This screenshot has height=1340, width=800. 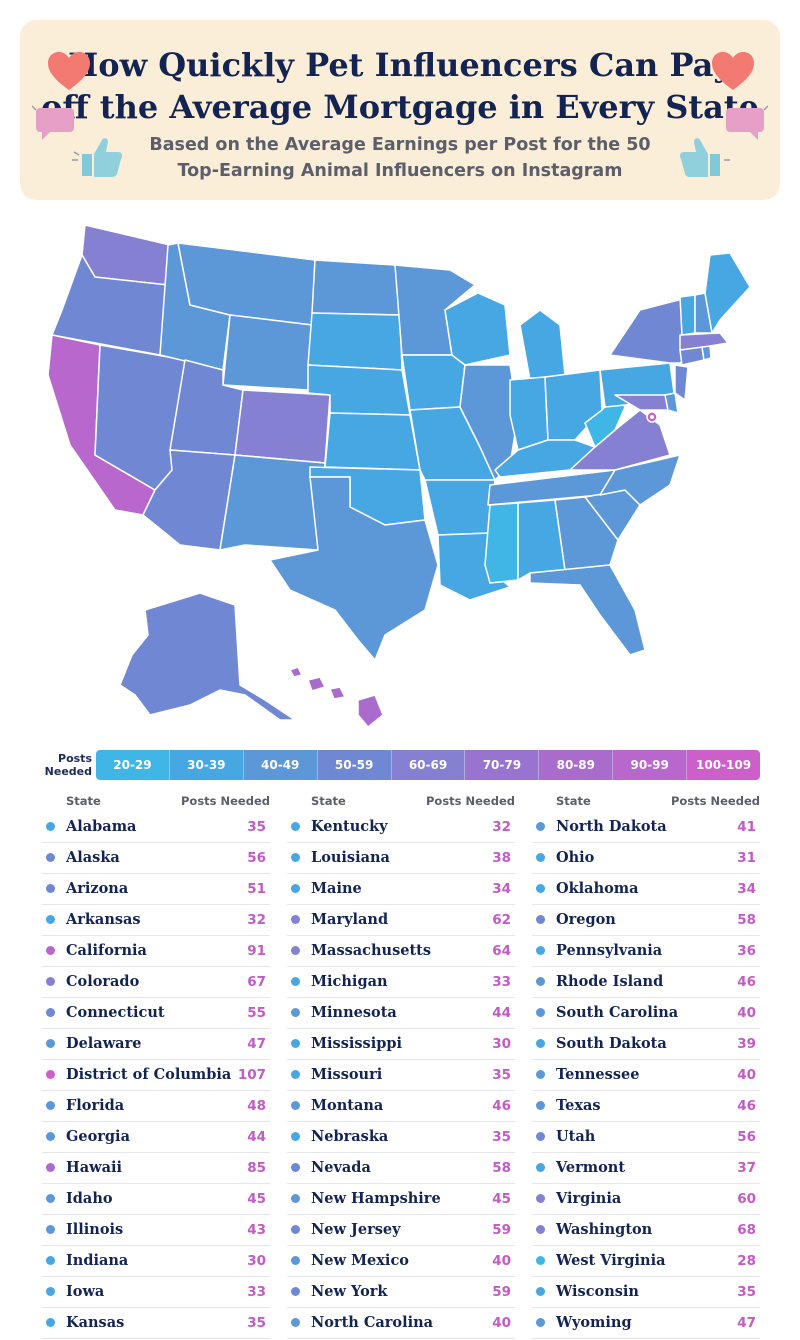 I want to click on state-name: Connecticut, so click(x=115, y=1012).